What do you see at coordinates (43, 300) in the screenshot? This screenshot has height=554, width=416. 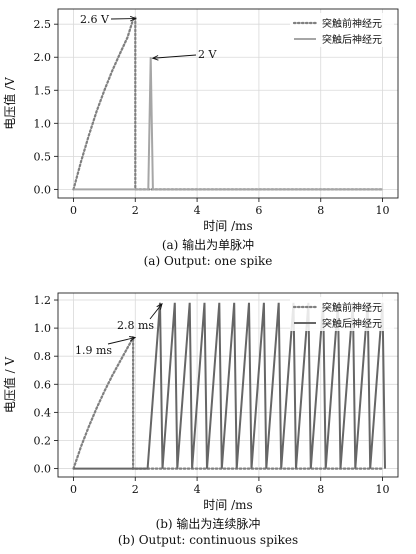 I see `y-tick-label: 1.2` at bounding box center [43, 300].